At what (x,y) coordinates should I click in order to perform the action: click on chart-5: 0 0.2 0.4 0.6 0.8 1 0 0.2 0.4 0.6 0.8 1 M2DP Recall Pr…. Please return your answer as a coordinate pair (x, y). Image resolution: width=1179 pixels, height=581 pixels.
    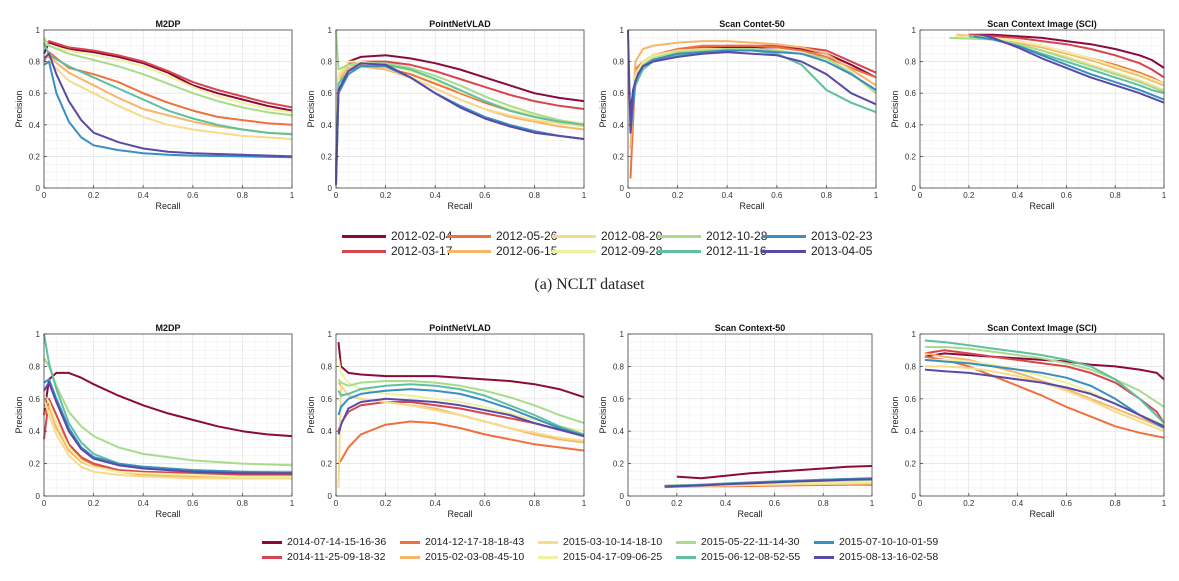
    Looking at the image, I should click on (154, 421).